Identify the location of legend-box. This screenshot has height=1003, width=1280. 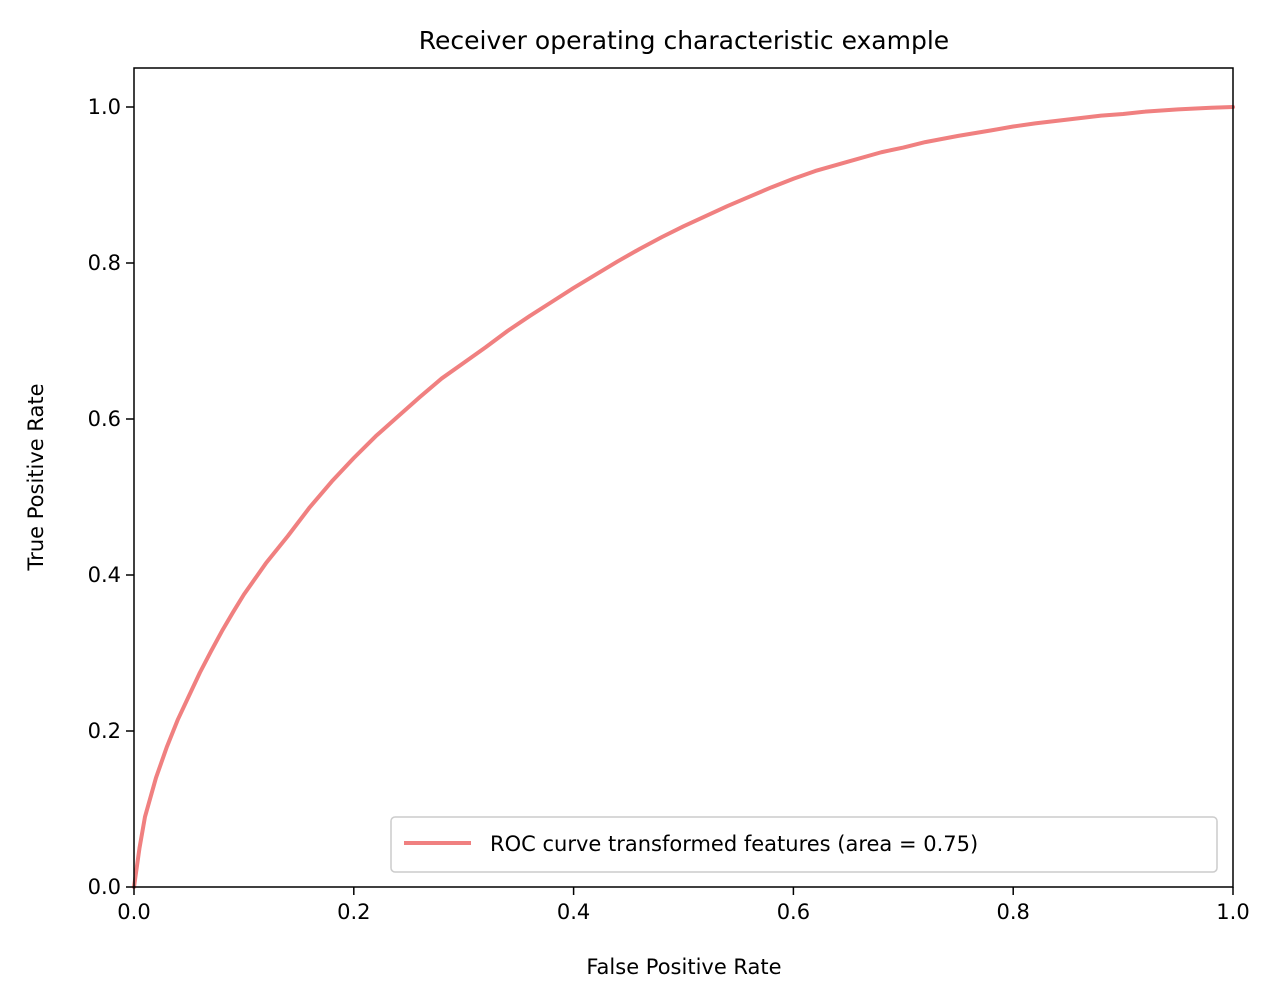
(804, 844).